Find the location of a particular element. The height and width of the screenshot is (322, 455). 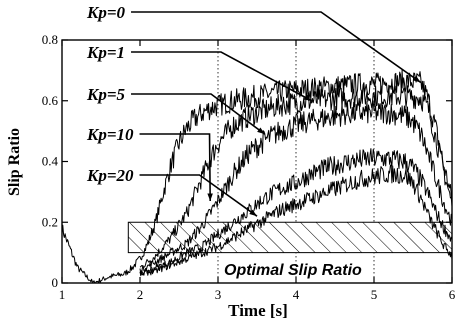

x-tick-label: 4 is located at coordinates (296, 294).